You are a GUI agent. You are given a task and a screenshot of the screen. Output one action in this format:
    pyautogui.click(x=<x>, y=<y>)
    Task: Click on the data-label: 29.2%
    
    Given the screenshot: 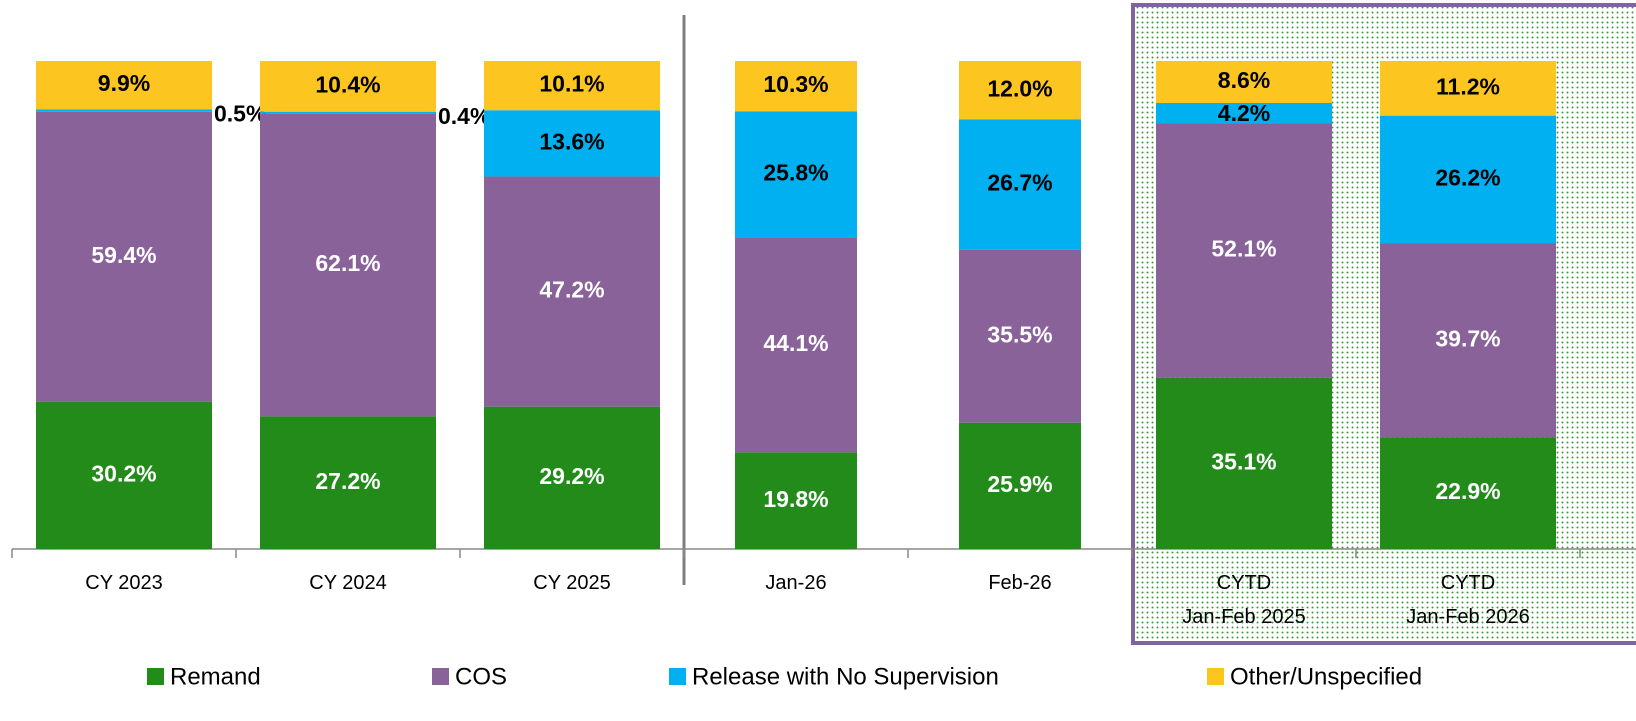 What is the action you would take?
    pyautogui.click(x=571, y=476)
    